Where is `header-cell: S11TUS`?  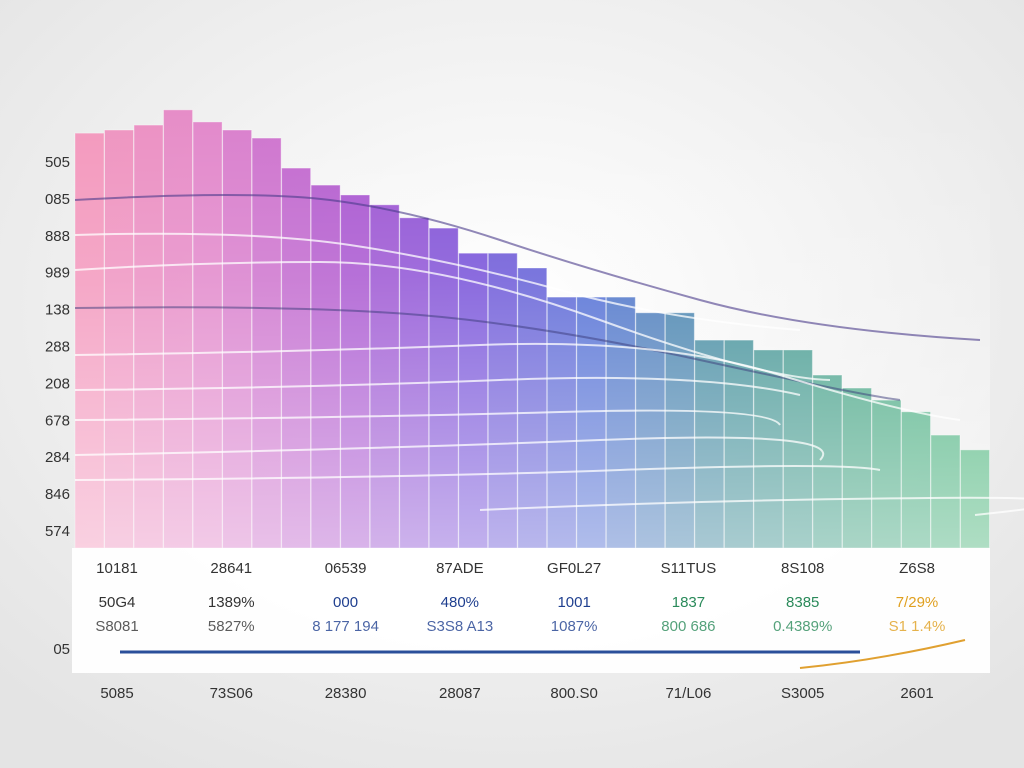 header-cell: S11TUS is located at coordinates (689, 568).